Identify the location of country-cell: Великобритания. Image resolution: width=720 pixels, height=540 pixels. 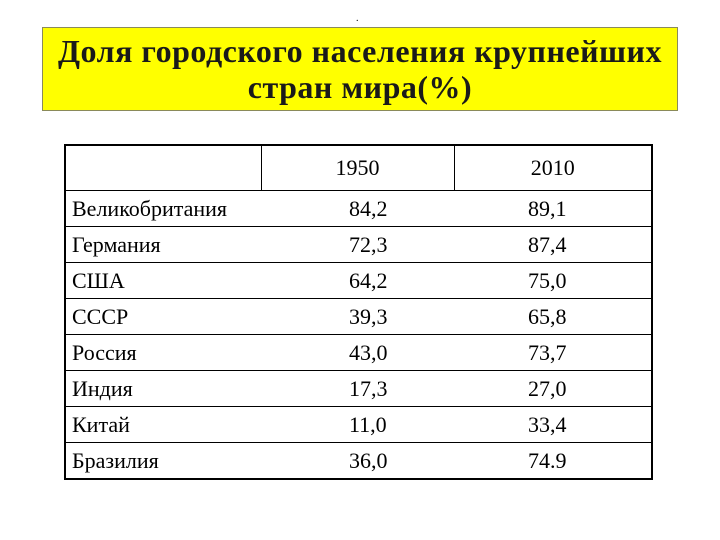
(163, 208).